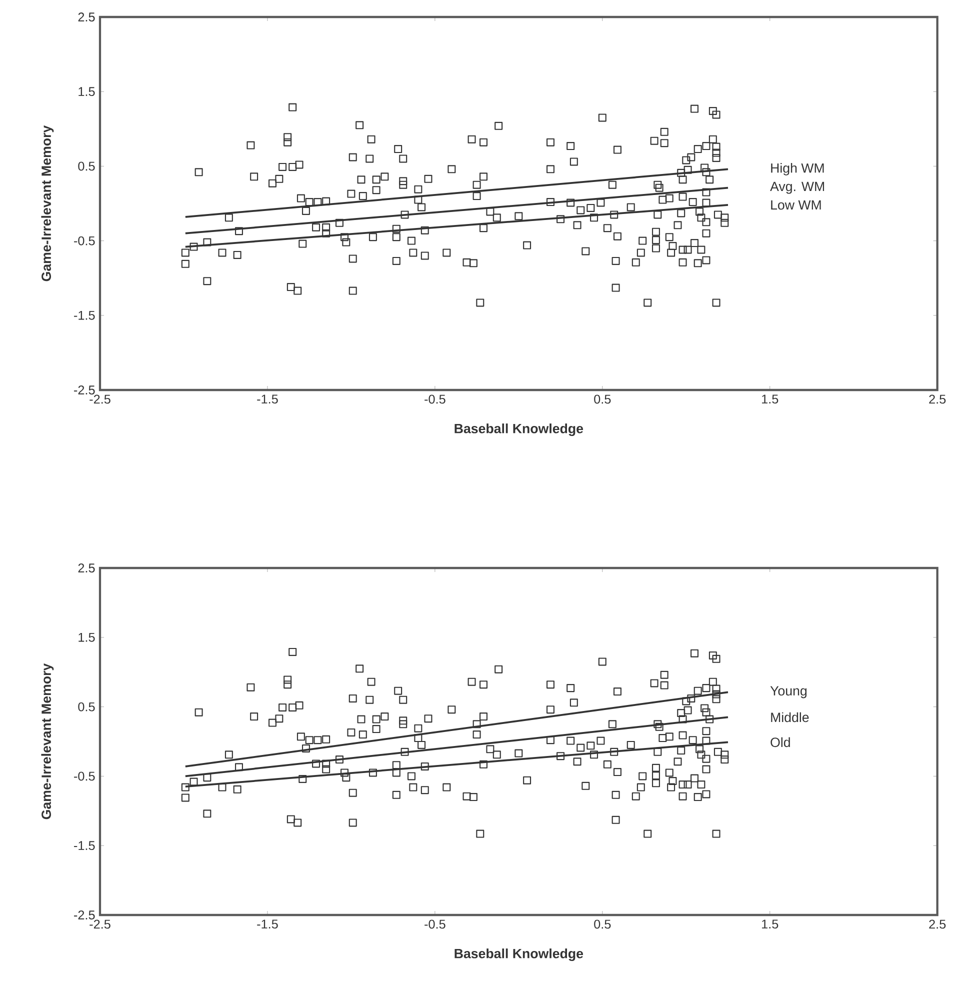 Image resolution: width=960 pixels, height=997 pixels. What do you see at coordinates (797, 188) in the screenshot?
I see `text: Avg. WM` at bounding box center [797, 188].